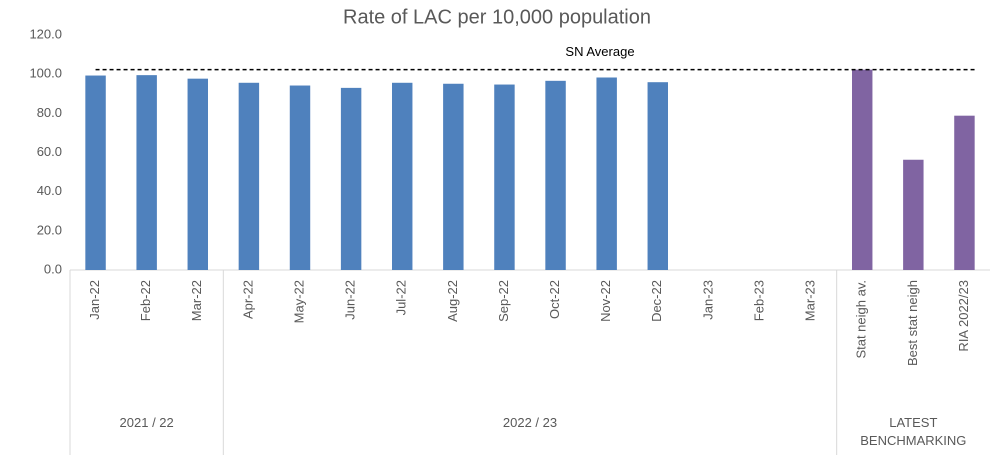 The width and height of the screenshot is (994, 455). I want to click on x-tick-label: Dec-22, so click(656, 301).